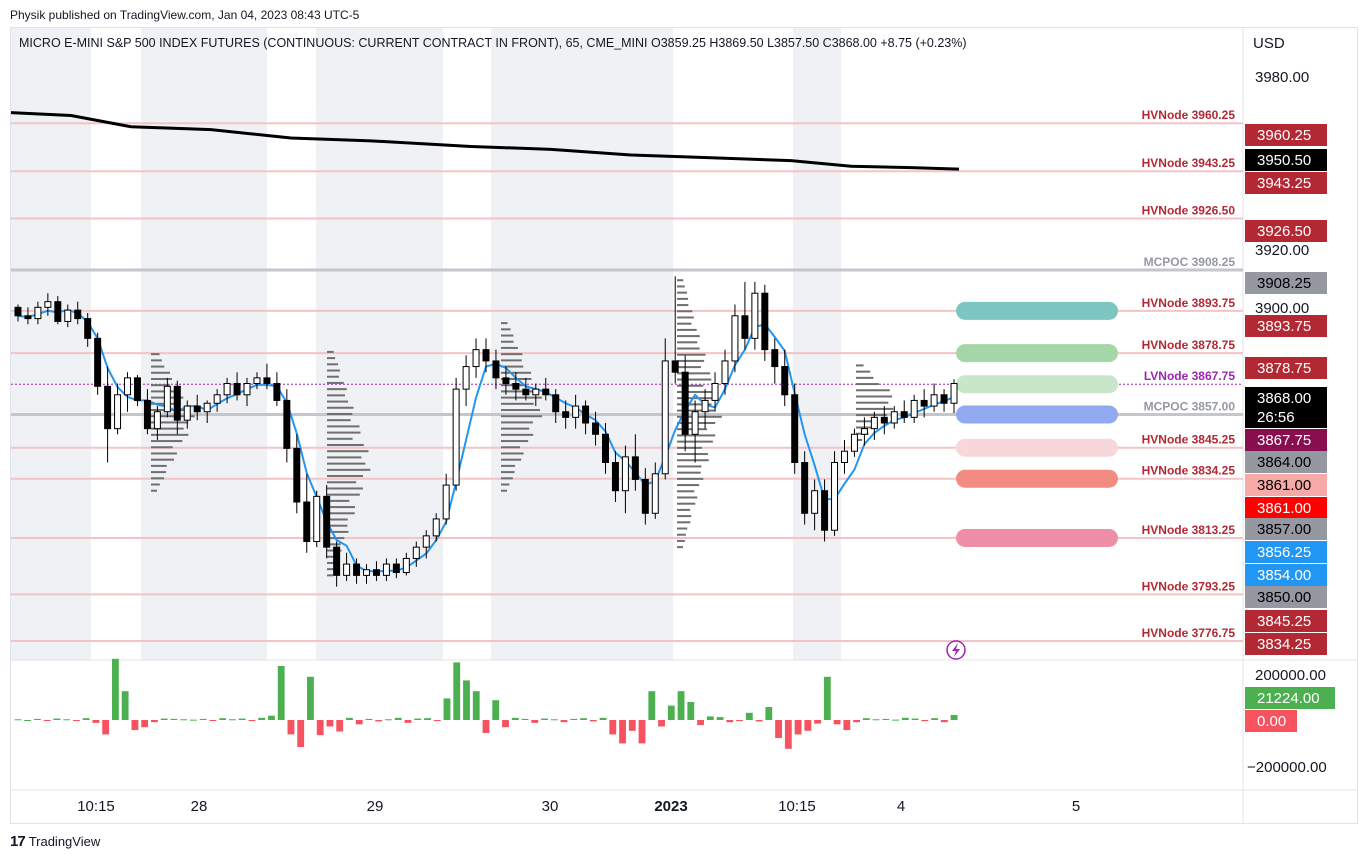 The height and width of the screenshot is (859, 1368). What do you see at coordinates (1282, 77) in the screenshot?
I see `y-tick-0: 3980.00` at bounding box center [1282, 77].